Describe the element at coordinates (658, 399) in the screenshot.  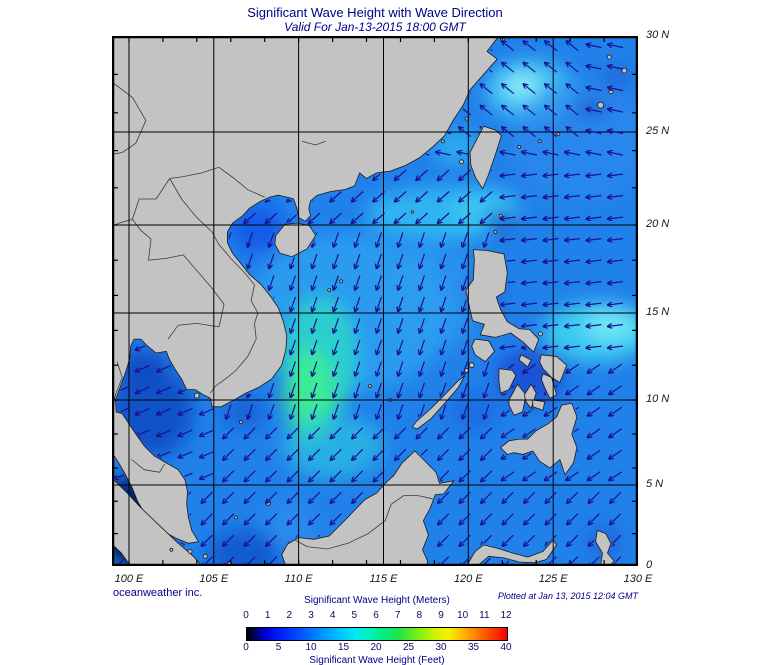
I see `lat-label-10: 10 N` at that location.